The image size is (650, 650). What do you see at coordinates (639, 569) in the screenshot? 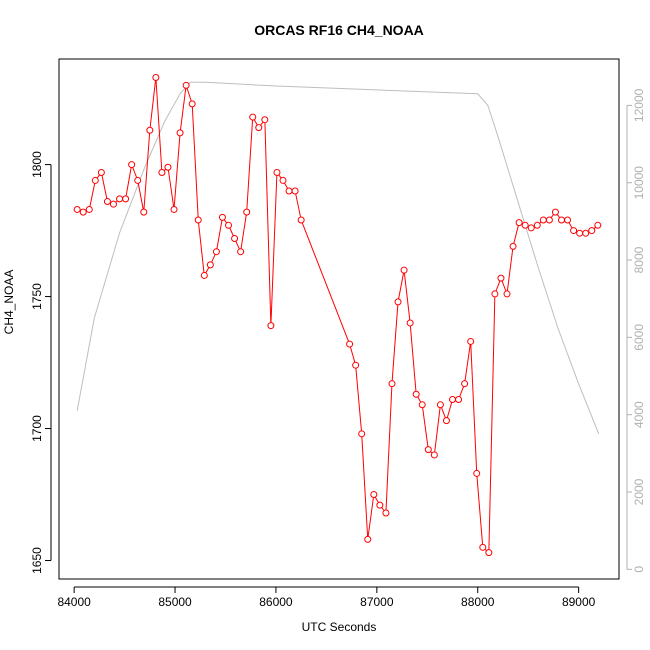
I see `y2-tick-label: 0` at bounding box center [639, 569].